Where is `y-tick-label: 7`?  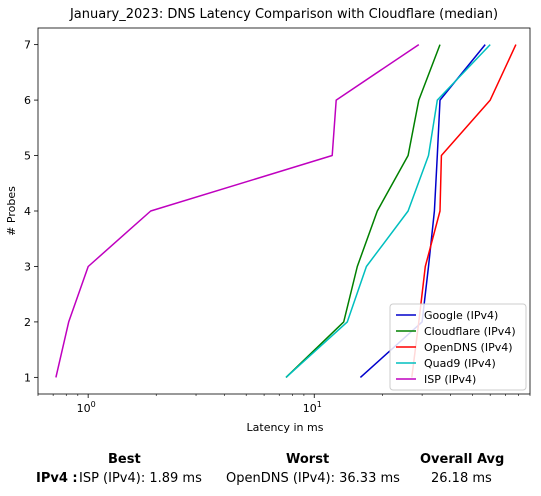
y-tick-label: 7 is located at coordinates (27, 45).